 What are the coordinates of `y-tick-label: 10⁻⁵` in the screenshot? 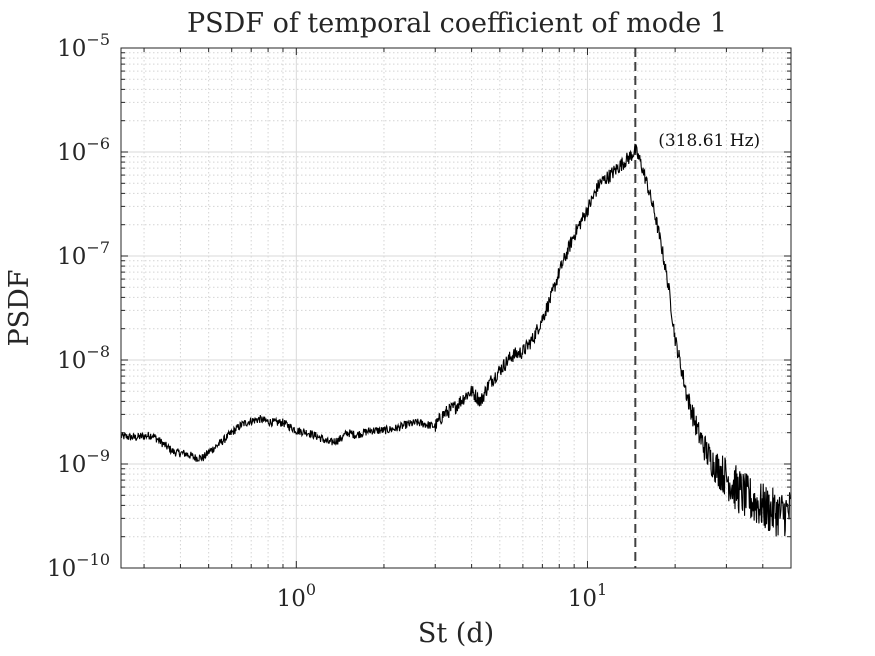 It's located at (83, 46).